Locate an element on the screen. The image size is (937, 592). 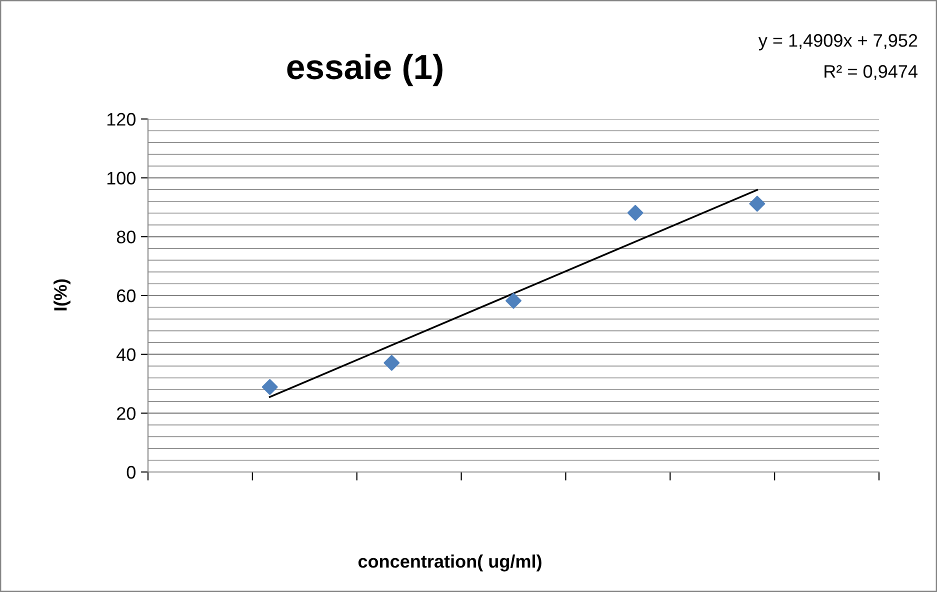
y-tick-label: 120 is located at coordinates (121, 119).